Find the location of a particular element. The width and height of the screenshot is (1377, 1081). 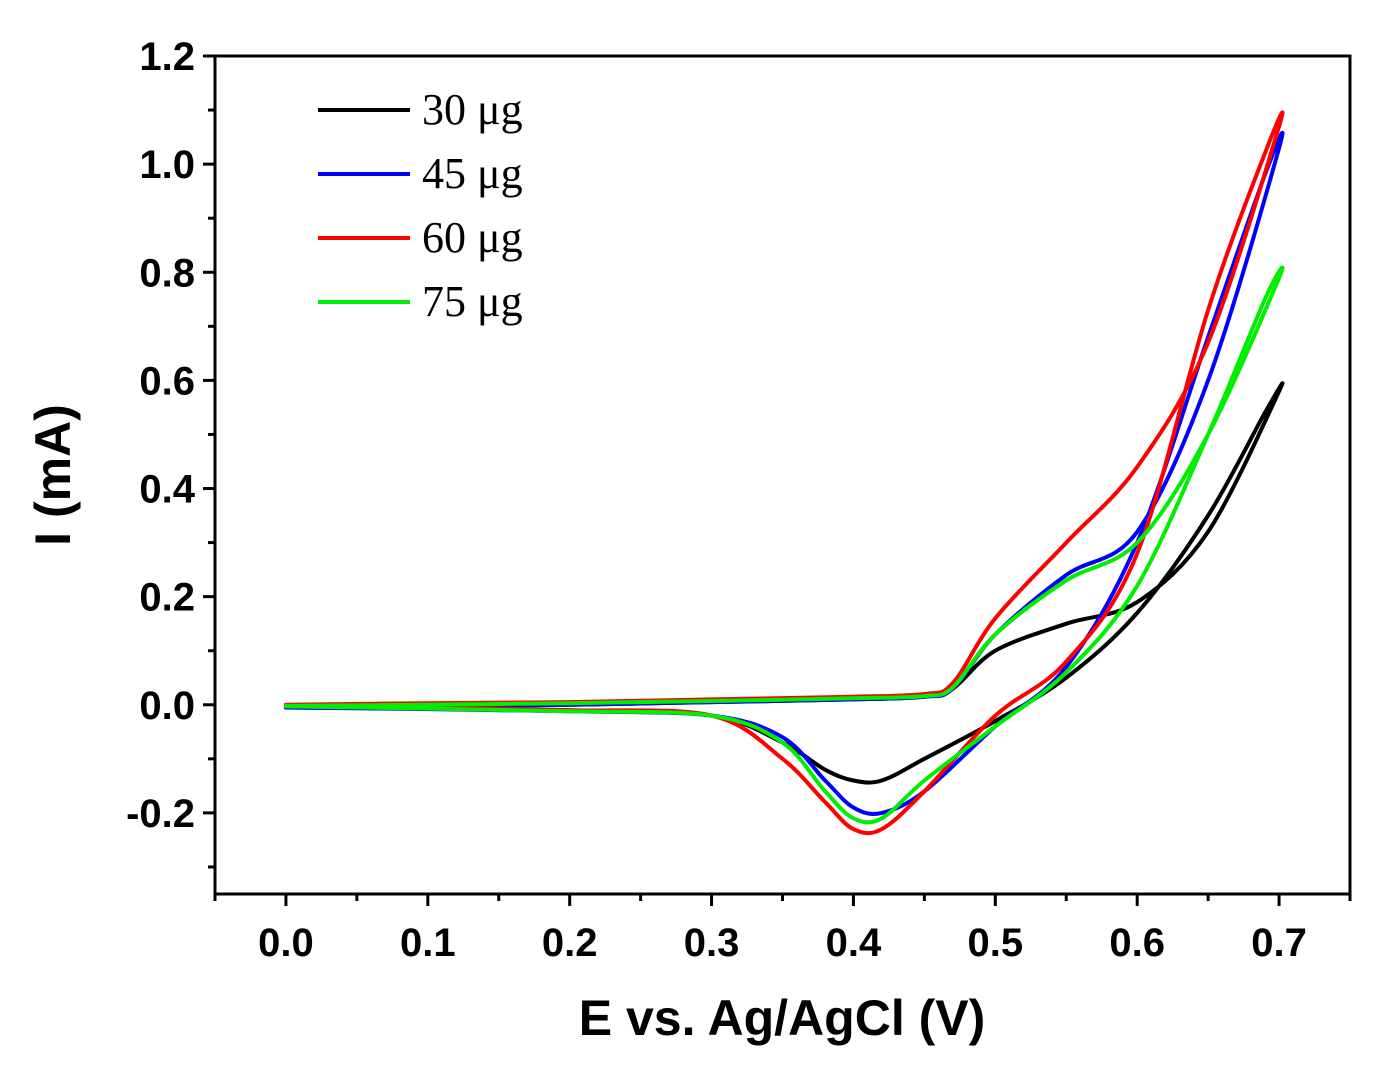

x-tick-label: 0.7 is located at coordinates (1279, 943).